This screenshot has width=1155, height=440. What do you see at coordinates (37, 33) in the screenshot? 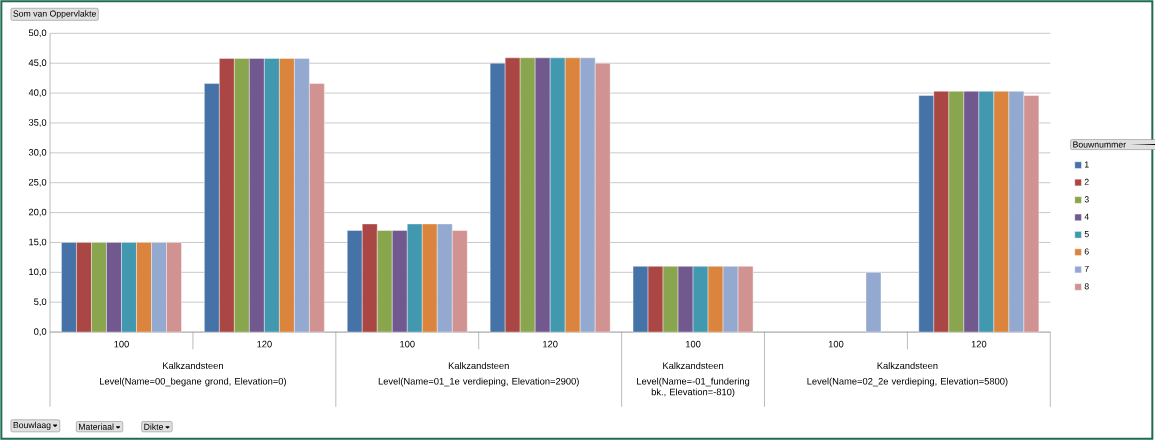
I see `y-tick-label: 50,0` at bounding box center [37, 33].